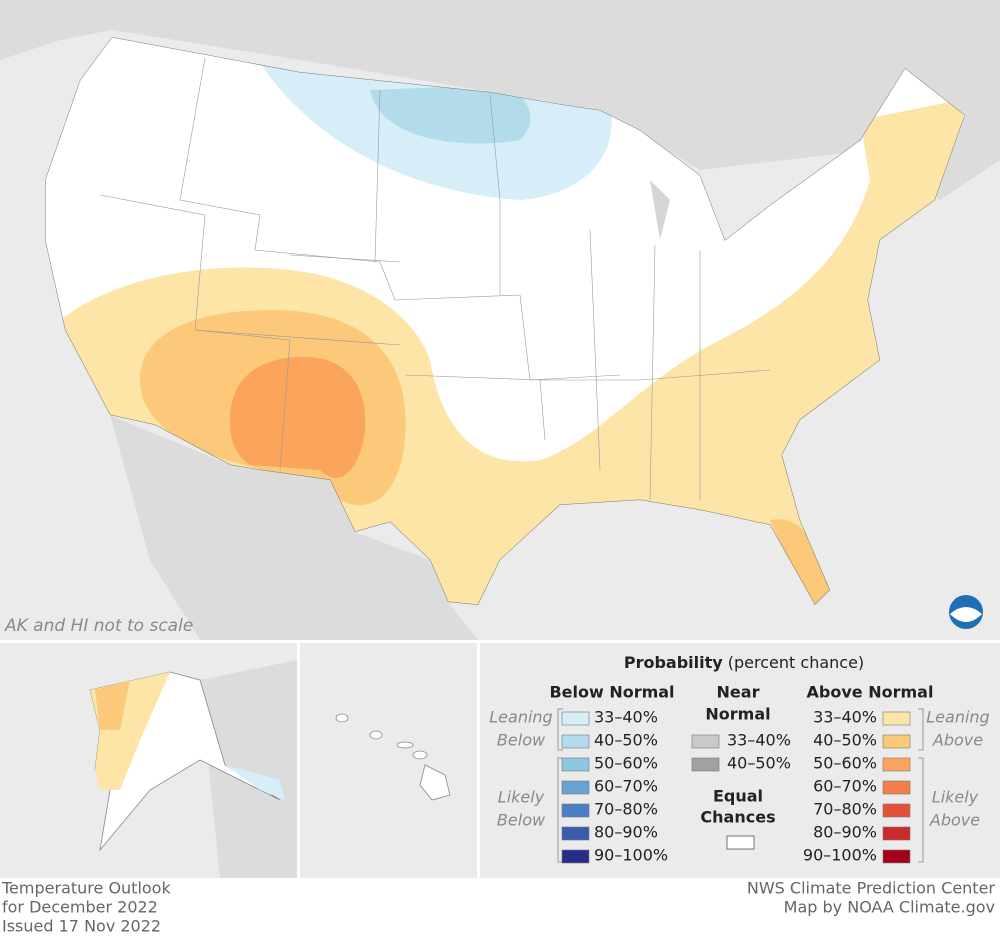 Image resolution: width=1000 pixels, height=942 pixels. I want to click on footer-left: Temperature Outlook, so click(86, 888).